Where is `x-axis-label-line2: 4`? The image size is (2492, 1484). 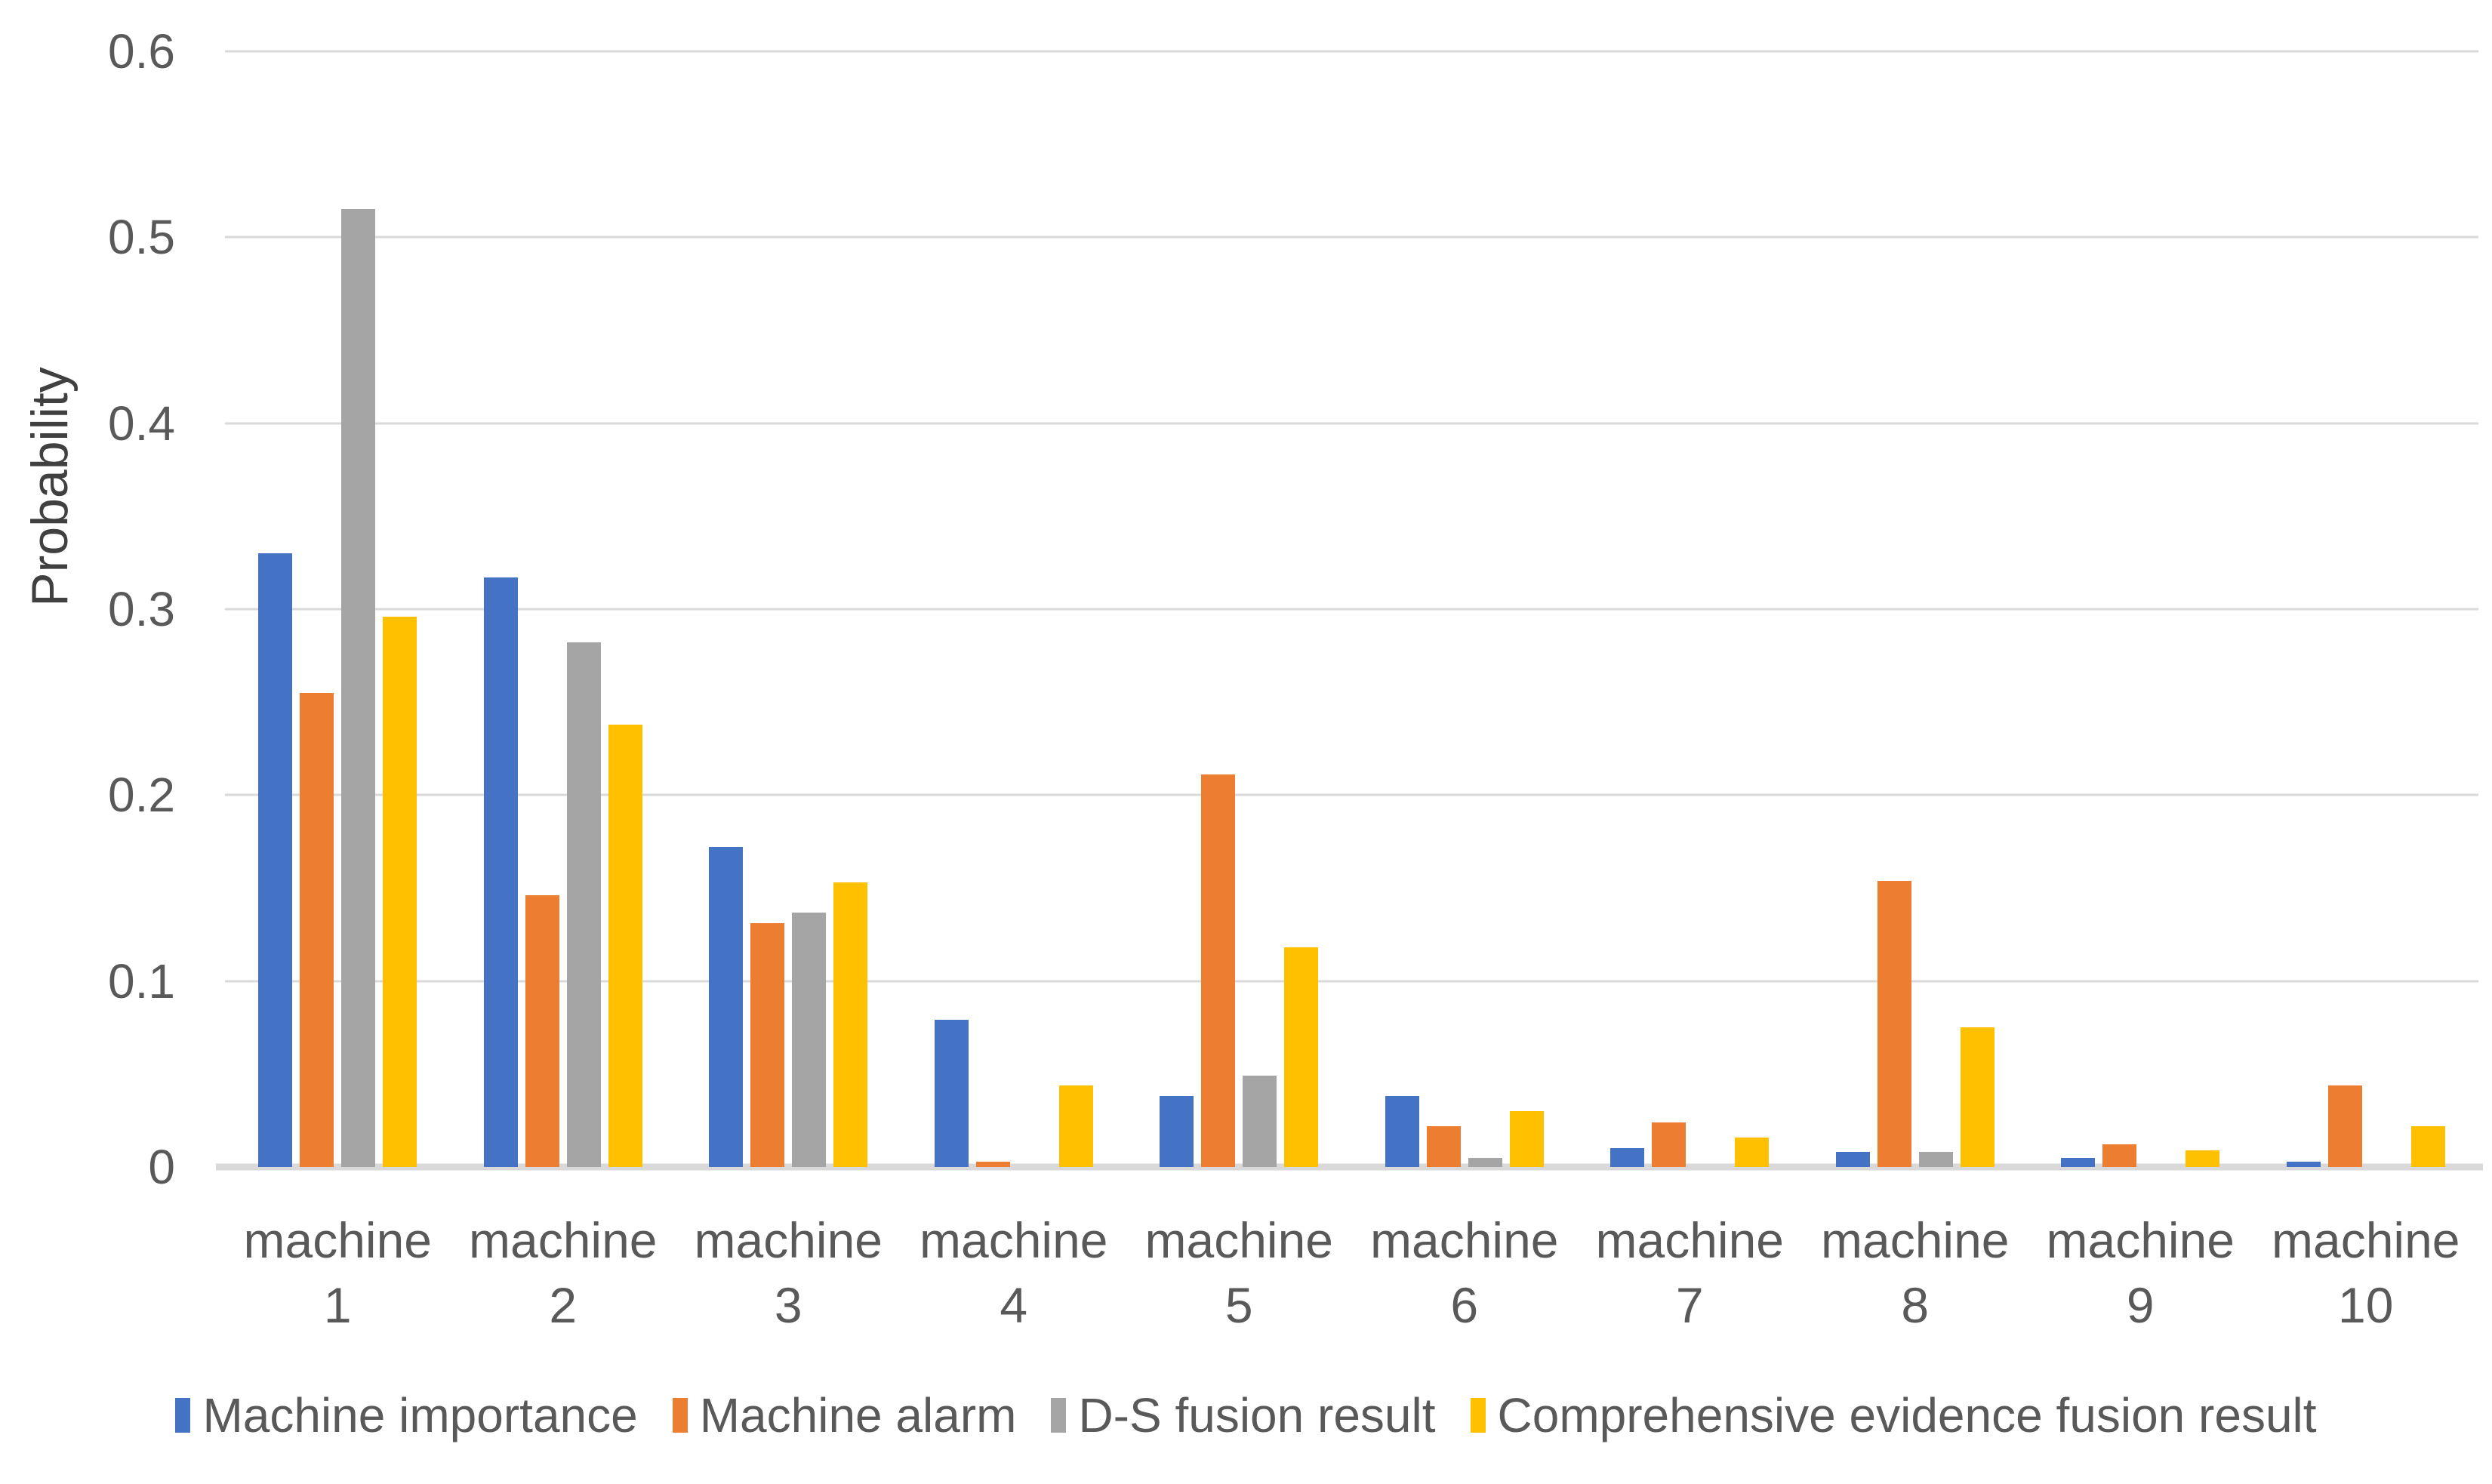 x-axis-label-line2: 4 is located at coordinates (1014, 1305).